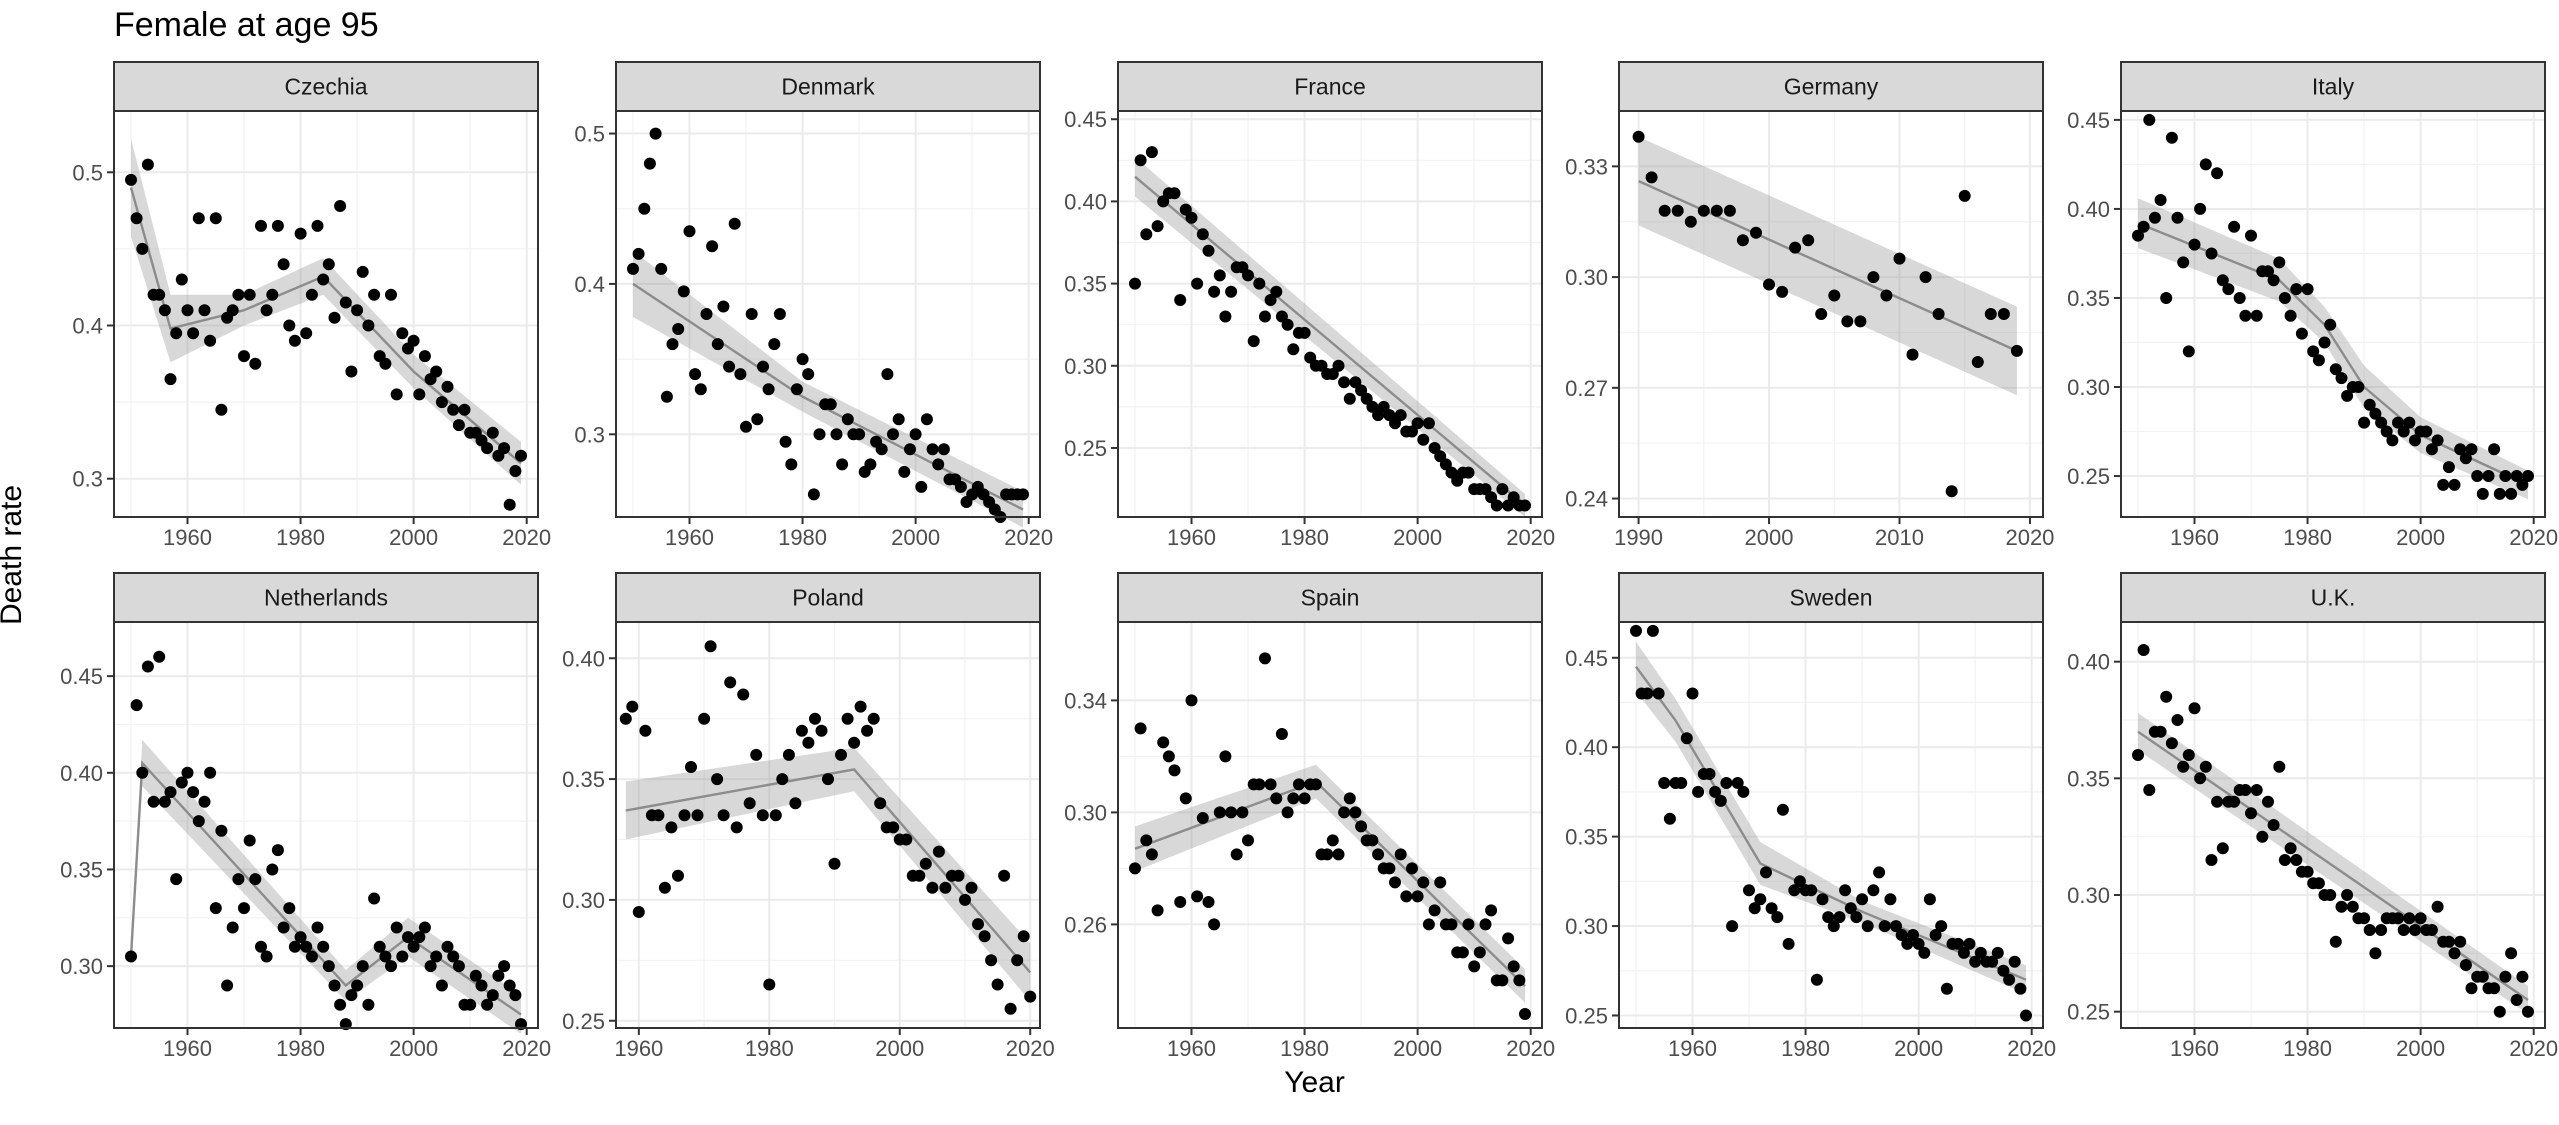 This screenshot has height=1125, width=2559. What do you see at coordinates (1085, 812) in the screenshot?
I see `y-tick-label: 0.30` at bounding box center [1085, 812].